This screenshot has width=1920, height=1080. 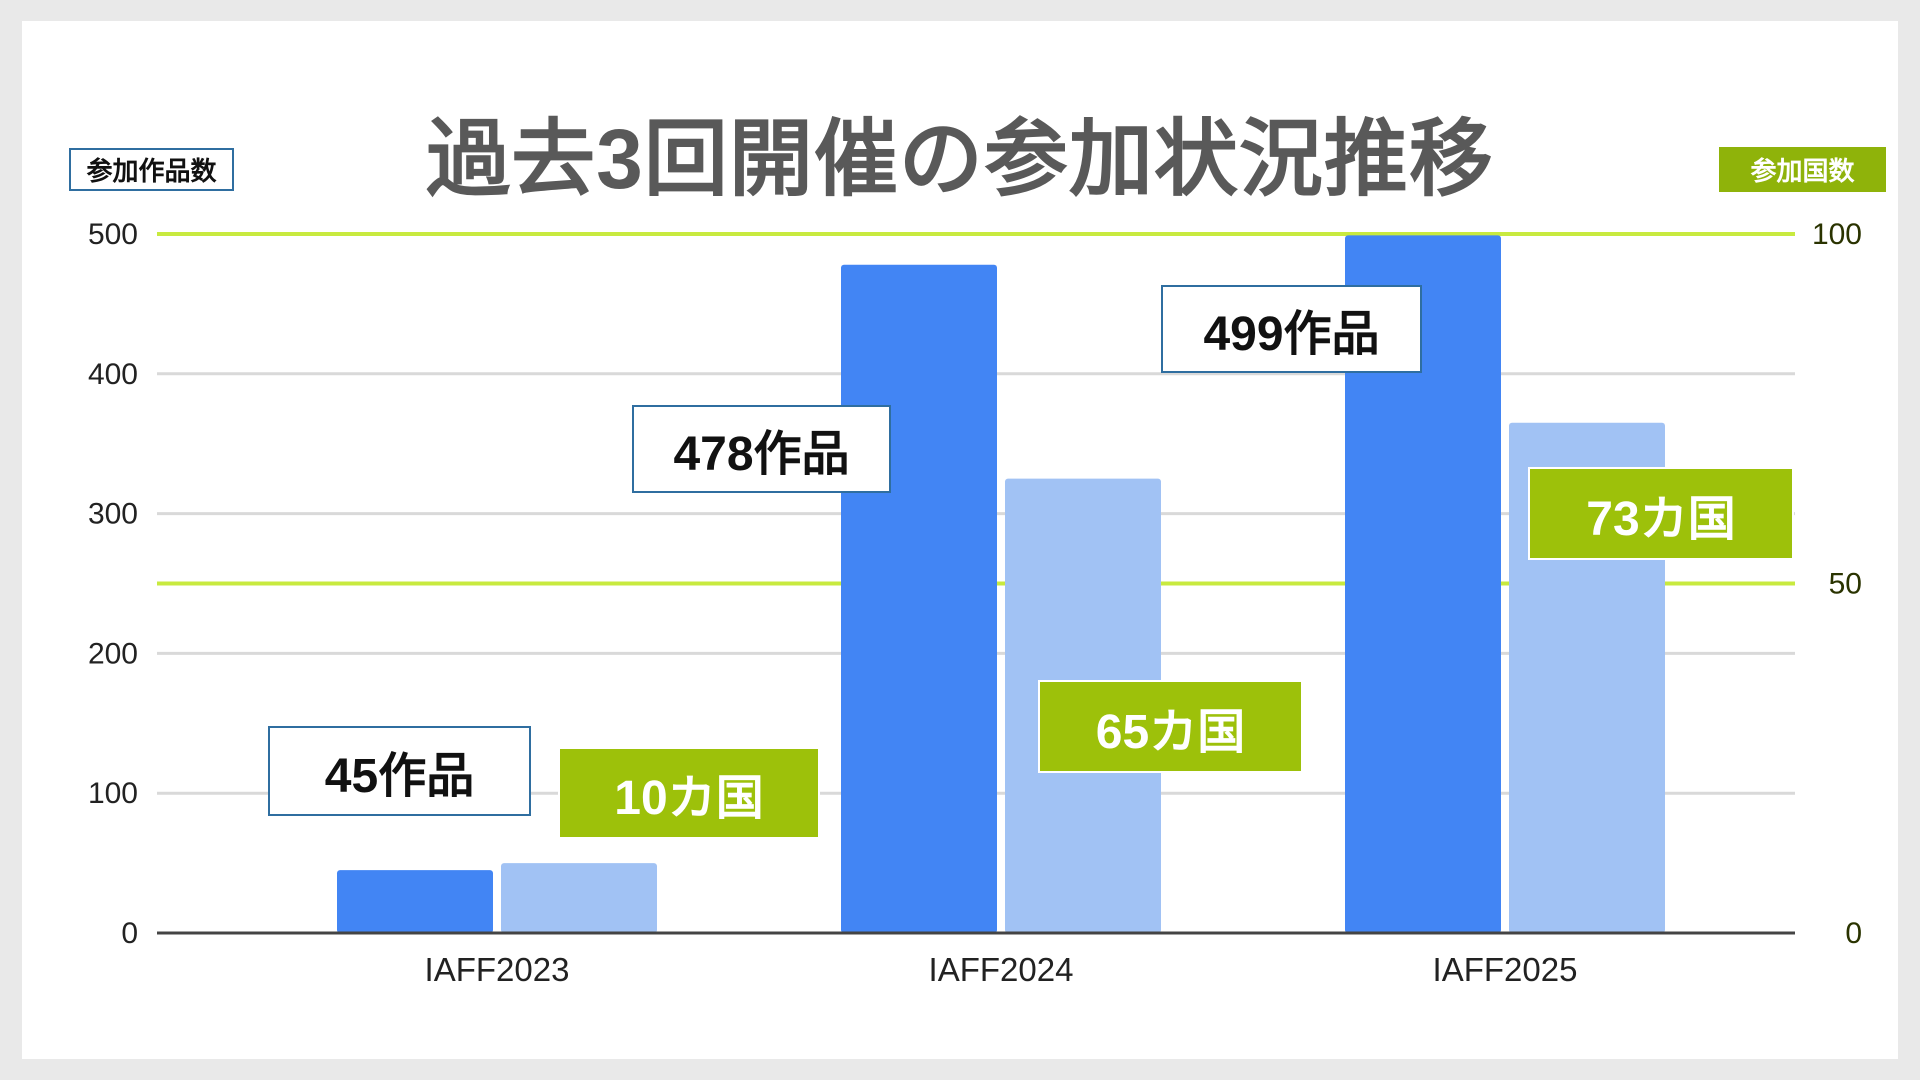 What do you see at coordinates (497, 969) in the screenshot?
I see `x-tick-label: IAFF2023` at bounding box center [497, 969].